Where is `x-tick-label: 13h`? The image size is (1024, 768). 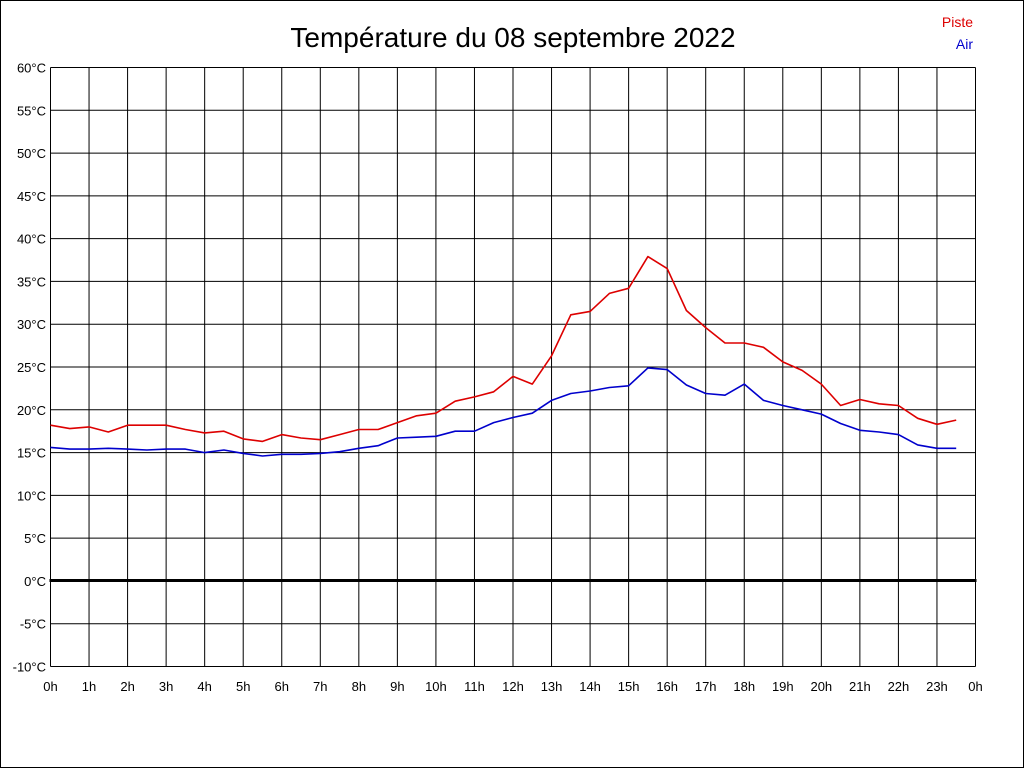 x-tick-label: 13h is located at coordinates (552, 686).